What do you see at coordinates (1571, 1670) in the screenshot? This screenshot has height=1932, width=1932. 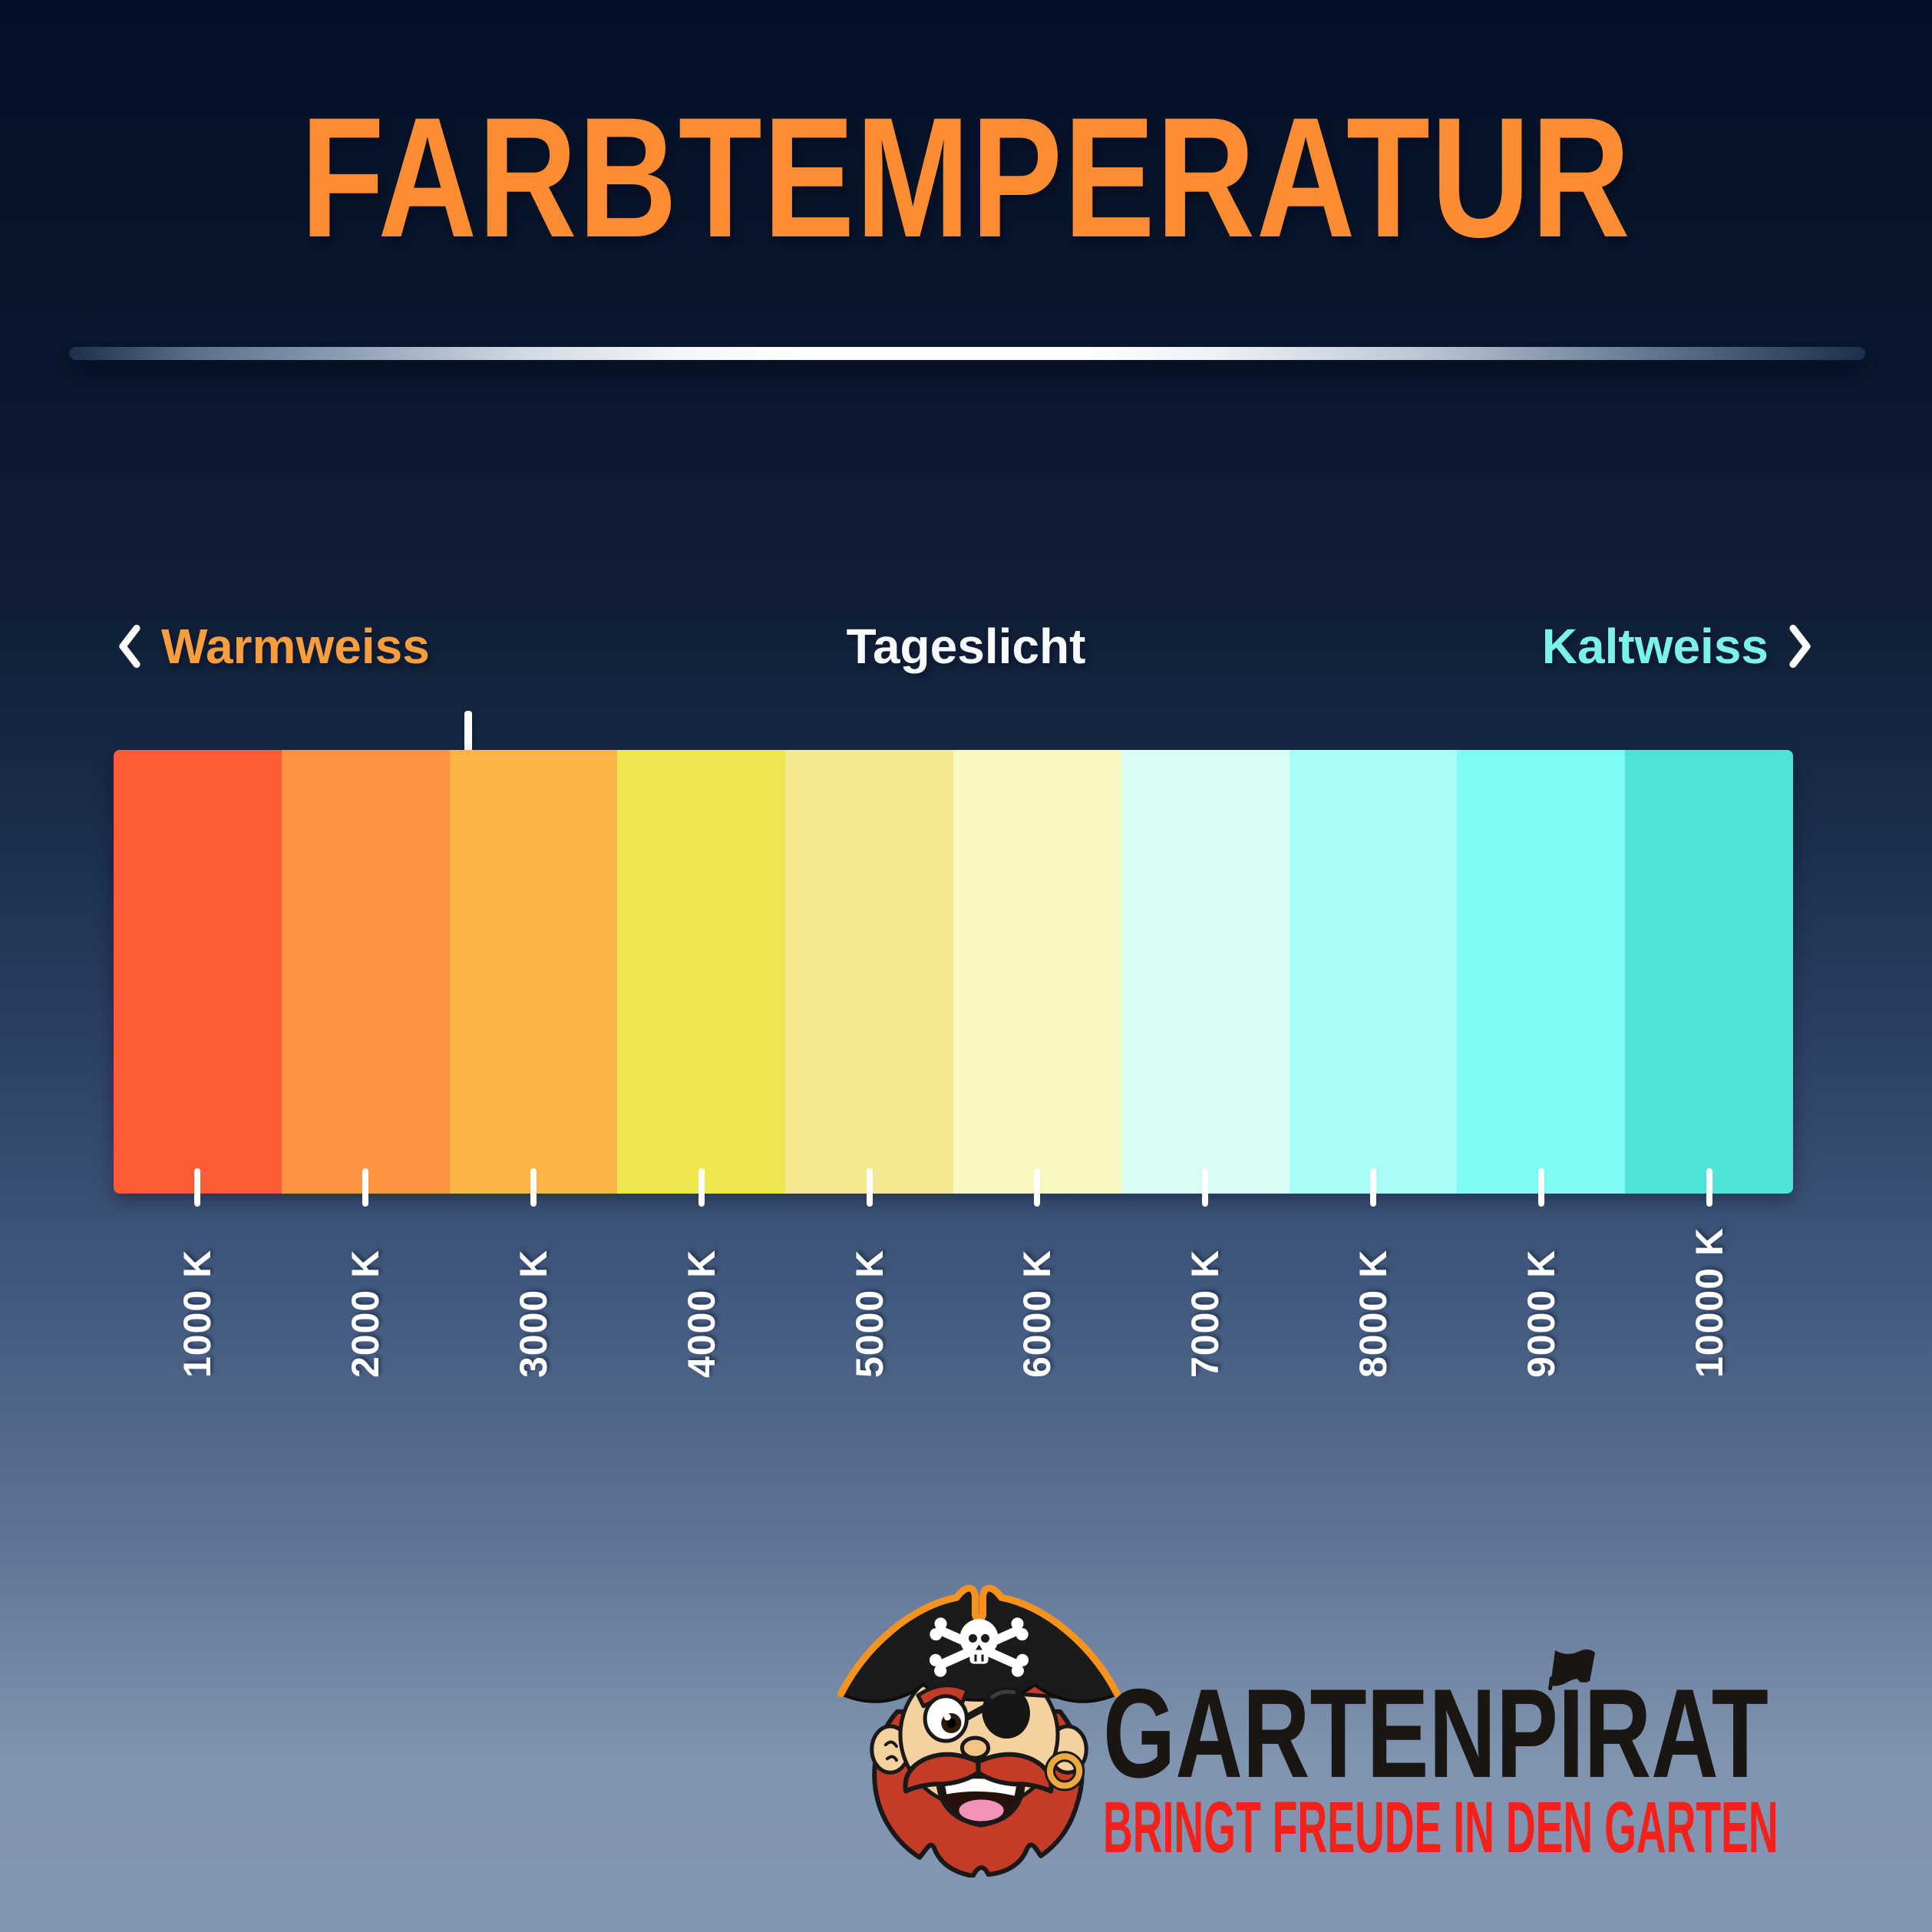 I see `pirate-flag-icon` at bounding box center [1571, 1670].